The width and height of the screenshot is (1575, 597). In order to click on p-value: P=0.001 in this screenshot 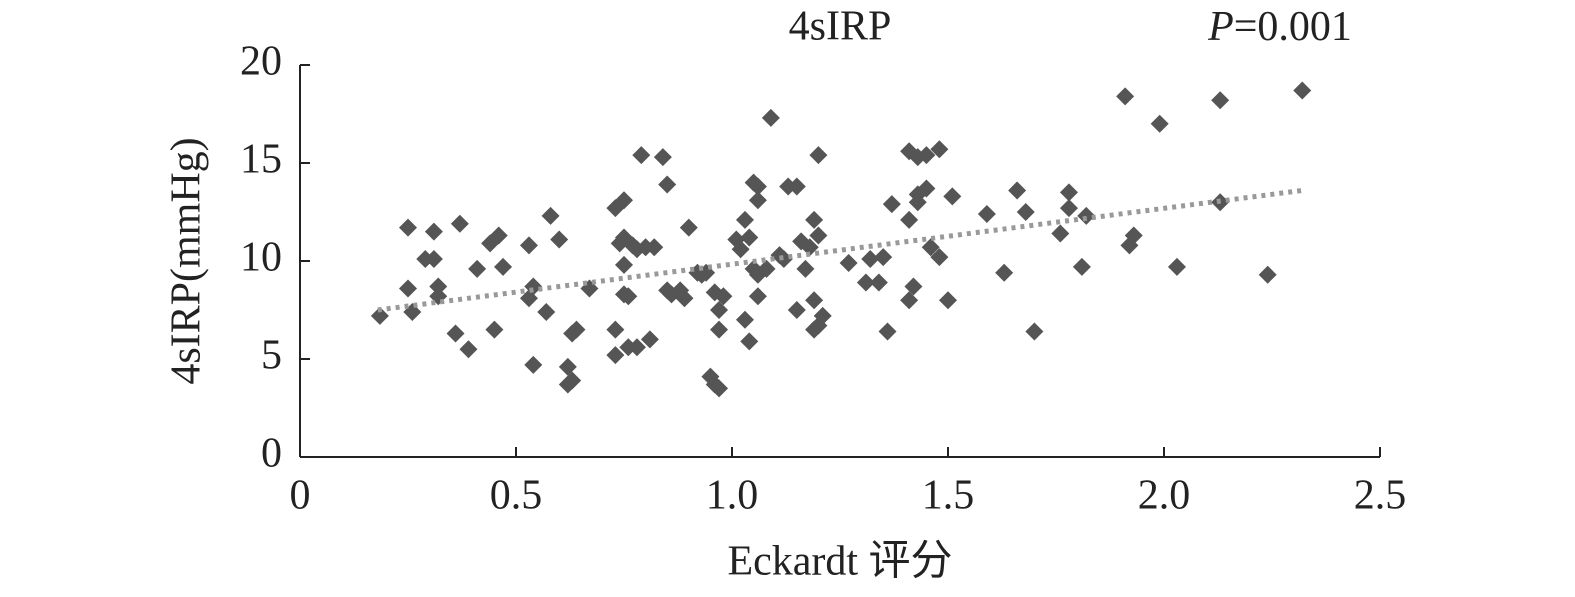, I will do `click(1279, 27)`.